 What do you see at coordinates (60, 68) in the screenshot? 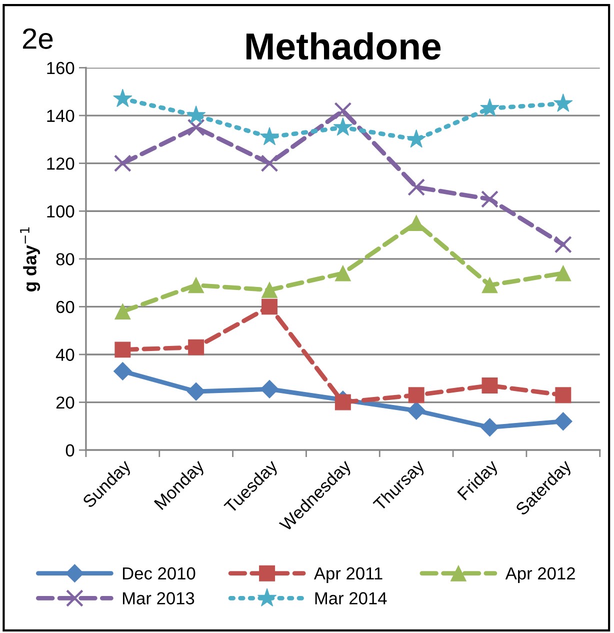
I see `y-tick-label: 160` at bounding box center [60, 68].